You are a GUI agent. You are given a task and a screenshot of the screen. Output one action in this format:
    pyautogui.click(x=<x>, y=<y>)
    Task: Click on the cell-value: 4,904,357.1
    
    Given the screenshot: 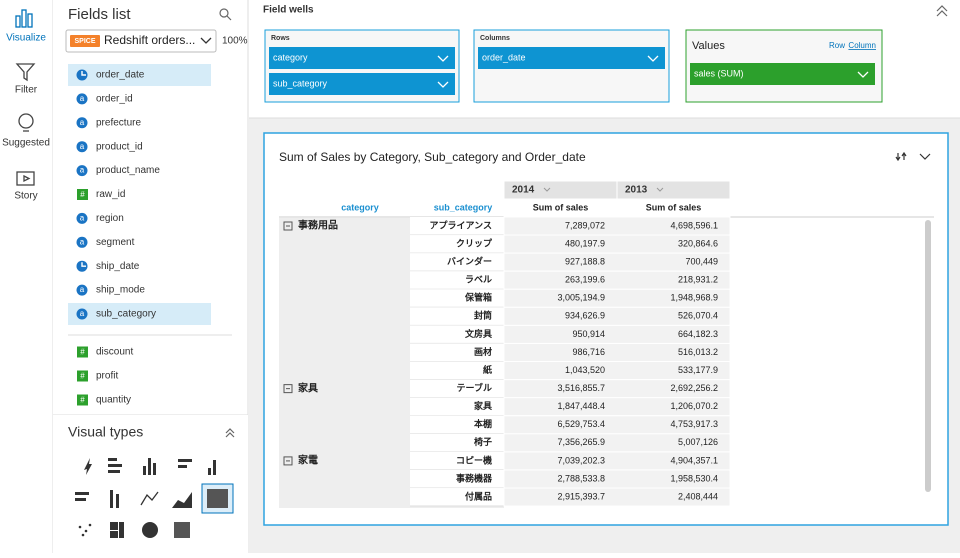 What is the action you would take?
    pyautogui.click(x=694, y=460)
    